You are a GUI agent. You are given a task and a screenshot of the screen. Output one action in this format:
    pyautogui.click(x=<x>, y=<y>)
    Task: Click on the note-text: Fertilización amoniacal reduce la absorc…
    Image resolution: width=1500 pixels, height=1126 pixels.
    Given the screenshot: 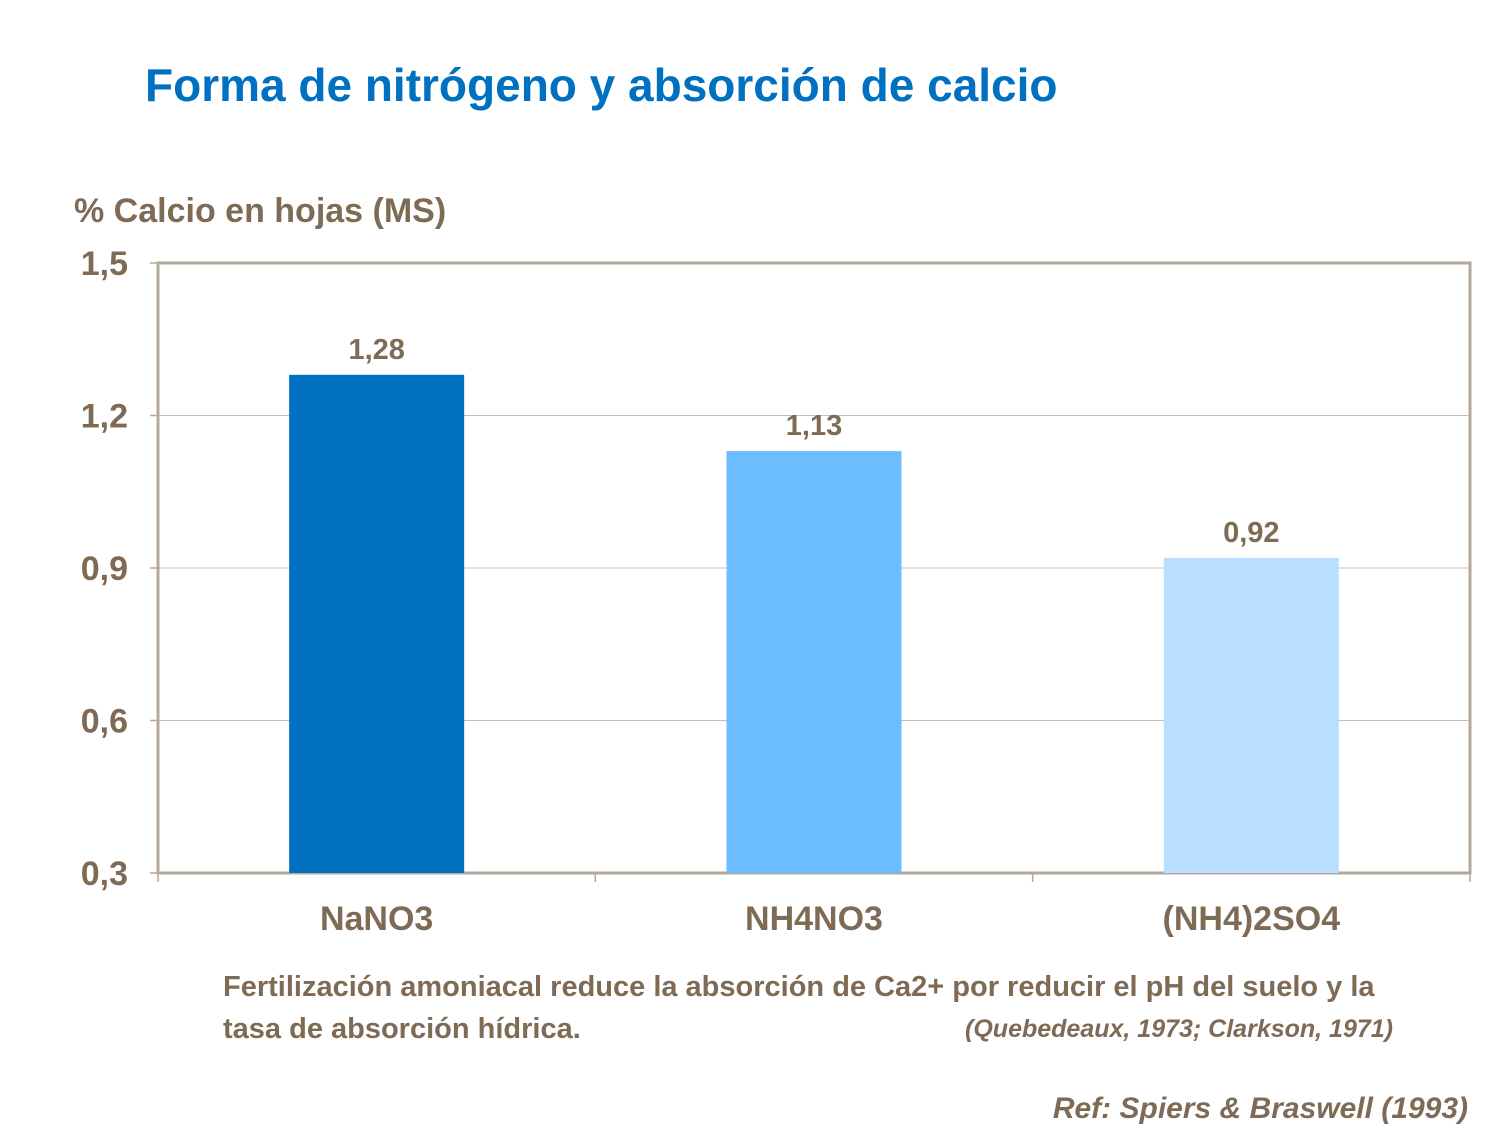 What is the action you would take?
    pyautogui.click(x=799, y=1008)
    